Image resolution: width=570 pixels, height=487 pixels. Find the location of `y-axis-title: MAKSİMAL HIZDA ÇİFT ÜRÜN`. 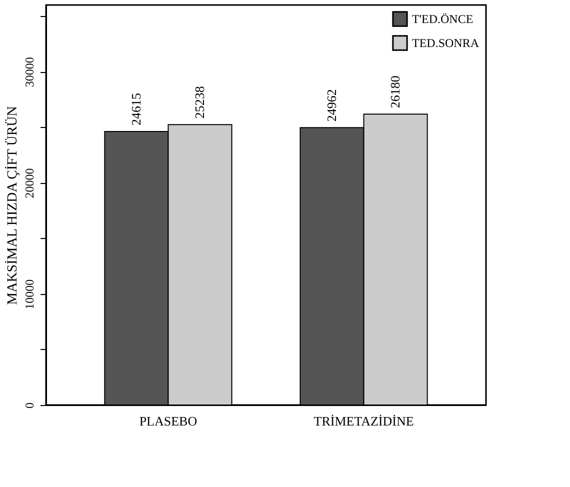

y-axis-title: MAKSİMAL HIZDA ÇİFT ÜRÜN is located at coordinates (12, 205).